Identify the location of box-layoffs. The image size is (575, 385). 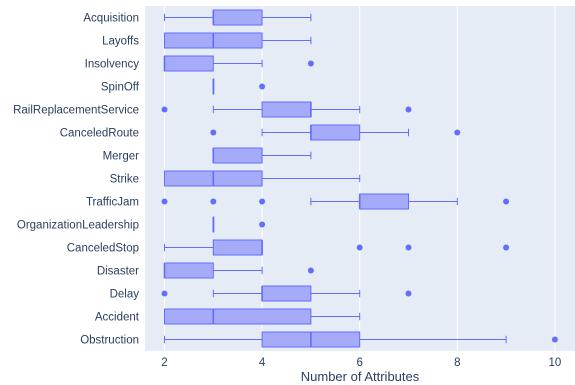
(238, 40).